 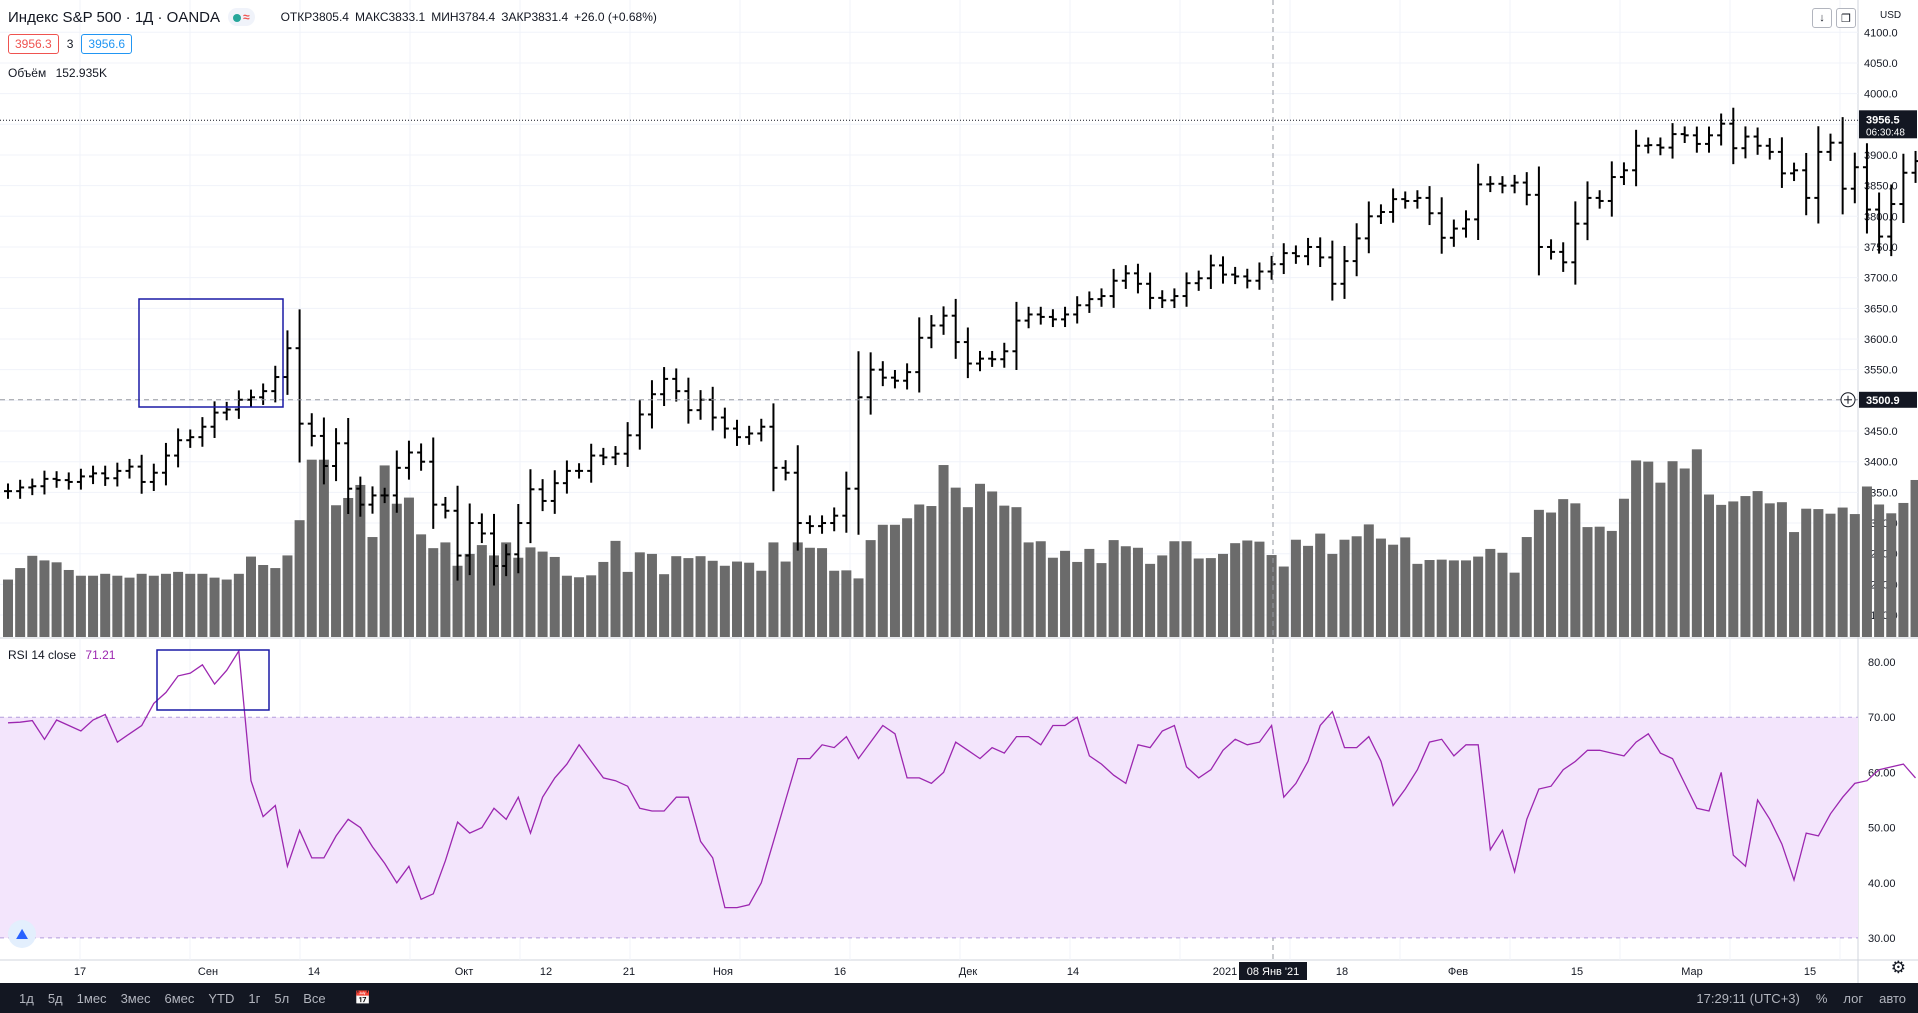 I want to click on calendar-icon: 📅, so click(x=362, y=997).